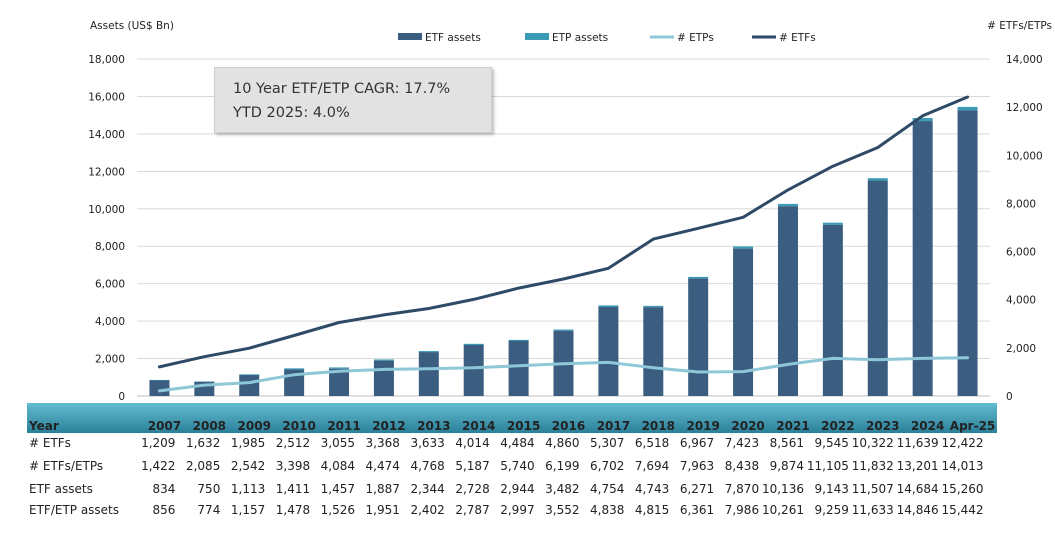  What do you see at coordinates (427, 466) in the screenshot?
I see `table-cell: 4,768` at bounding box center [427, 466].